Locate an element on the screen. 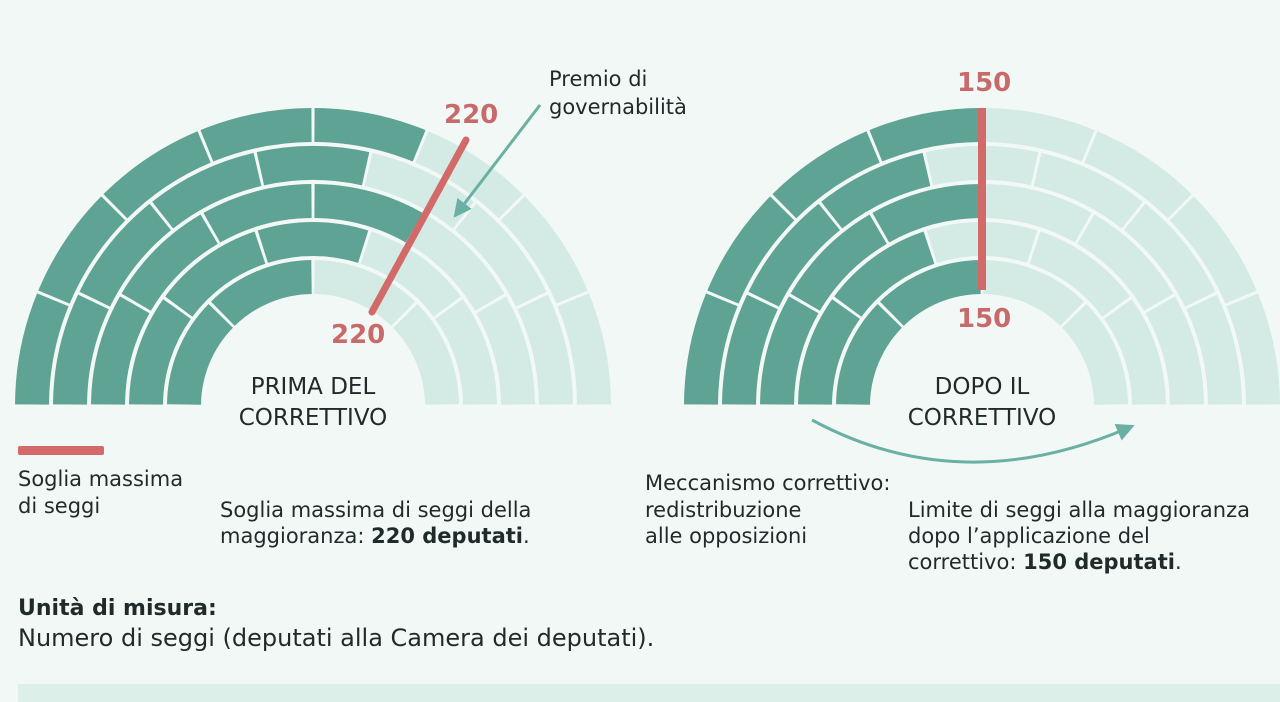  legend-line-1: Soglia massima is located at coordinates (101, 479).